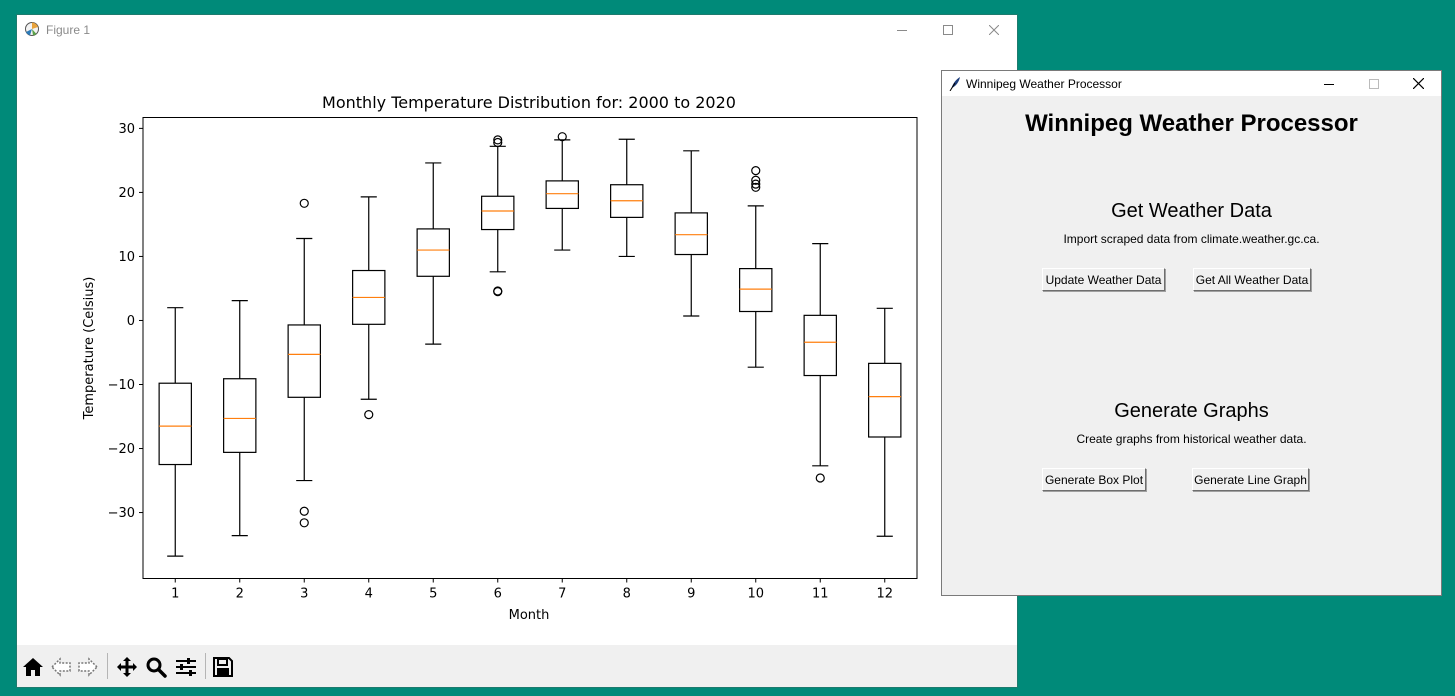 Image resolution: width=1455 pixels, height=696 pixels. What do you see at coordinates (1252, 279) in the screenshot?
I see `get-all-weather-data-button: Get All Weather Data` at bounding box center [1252, 279].